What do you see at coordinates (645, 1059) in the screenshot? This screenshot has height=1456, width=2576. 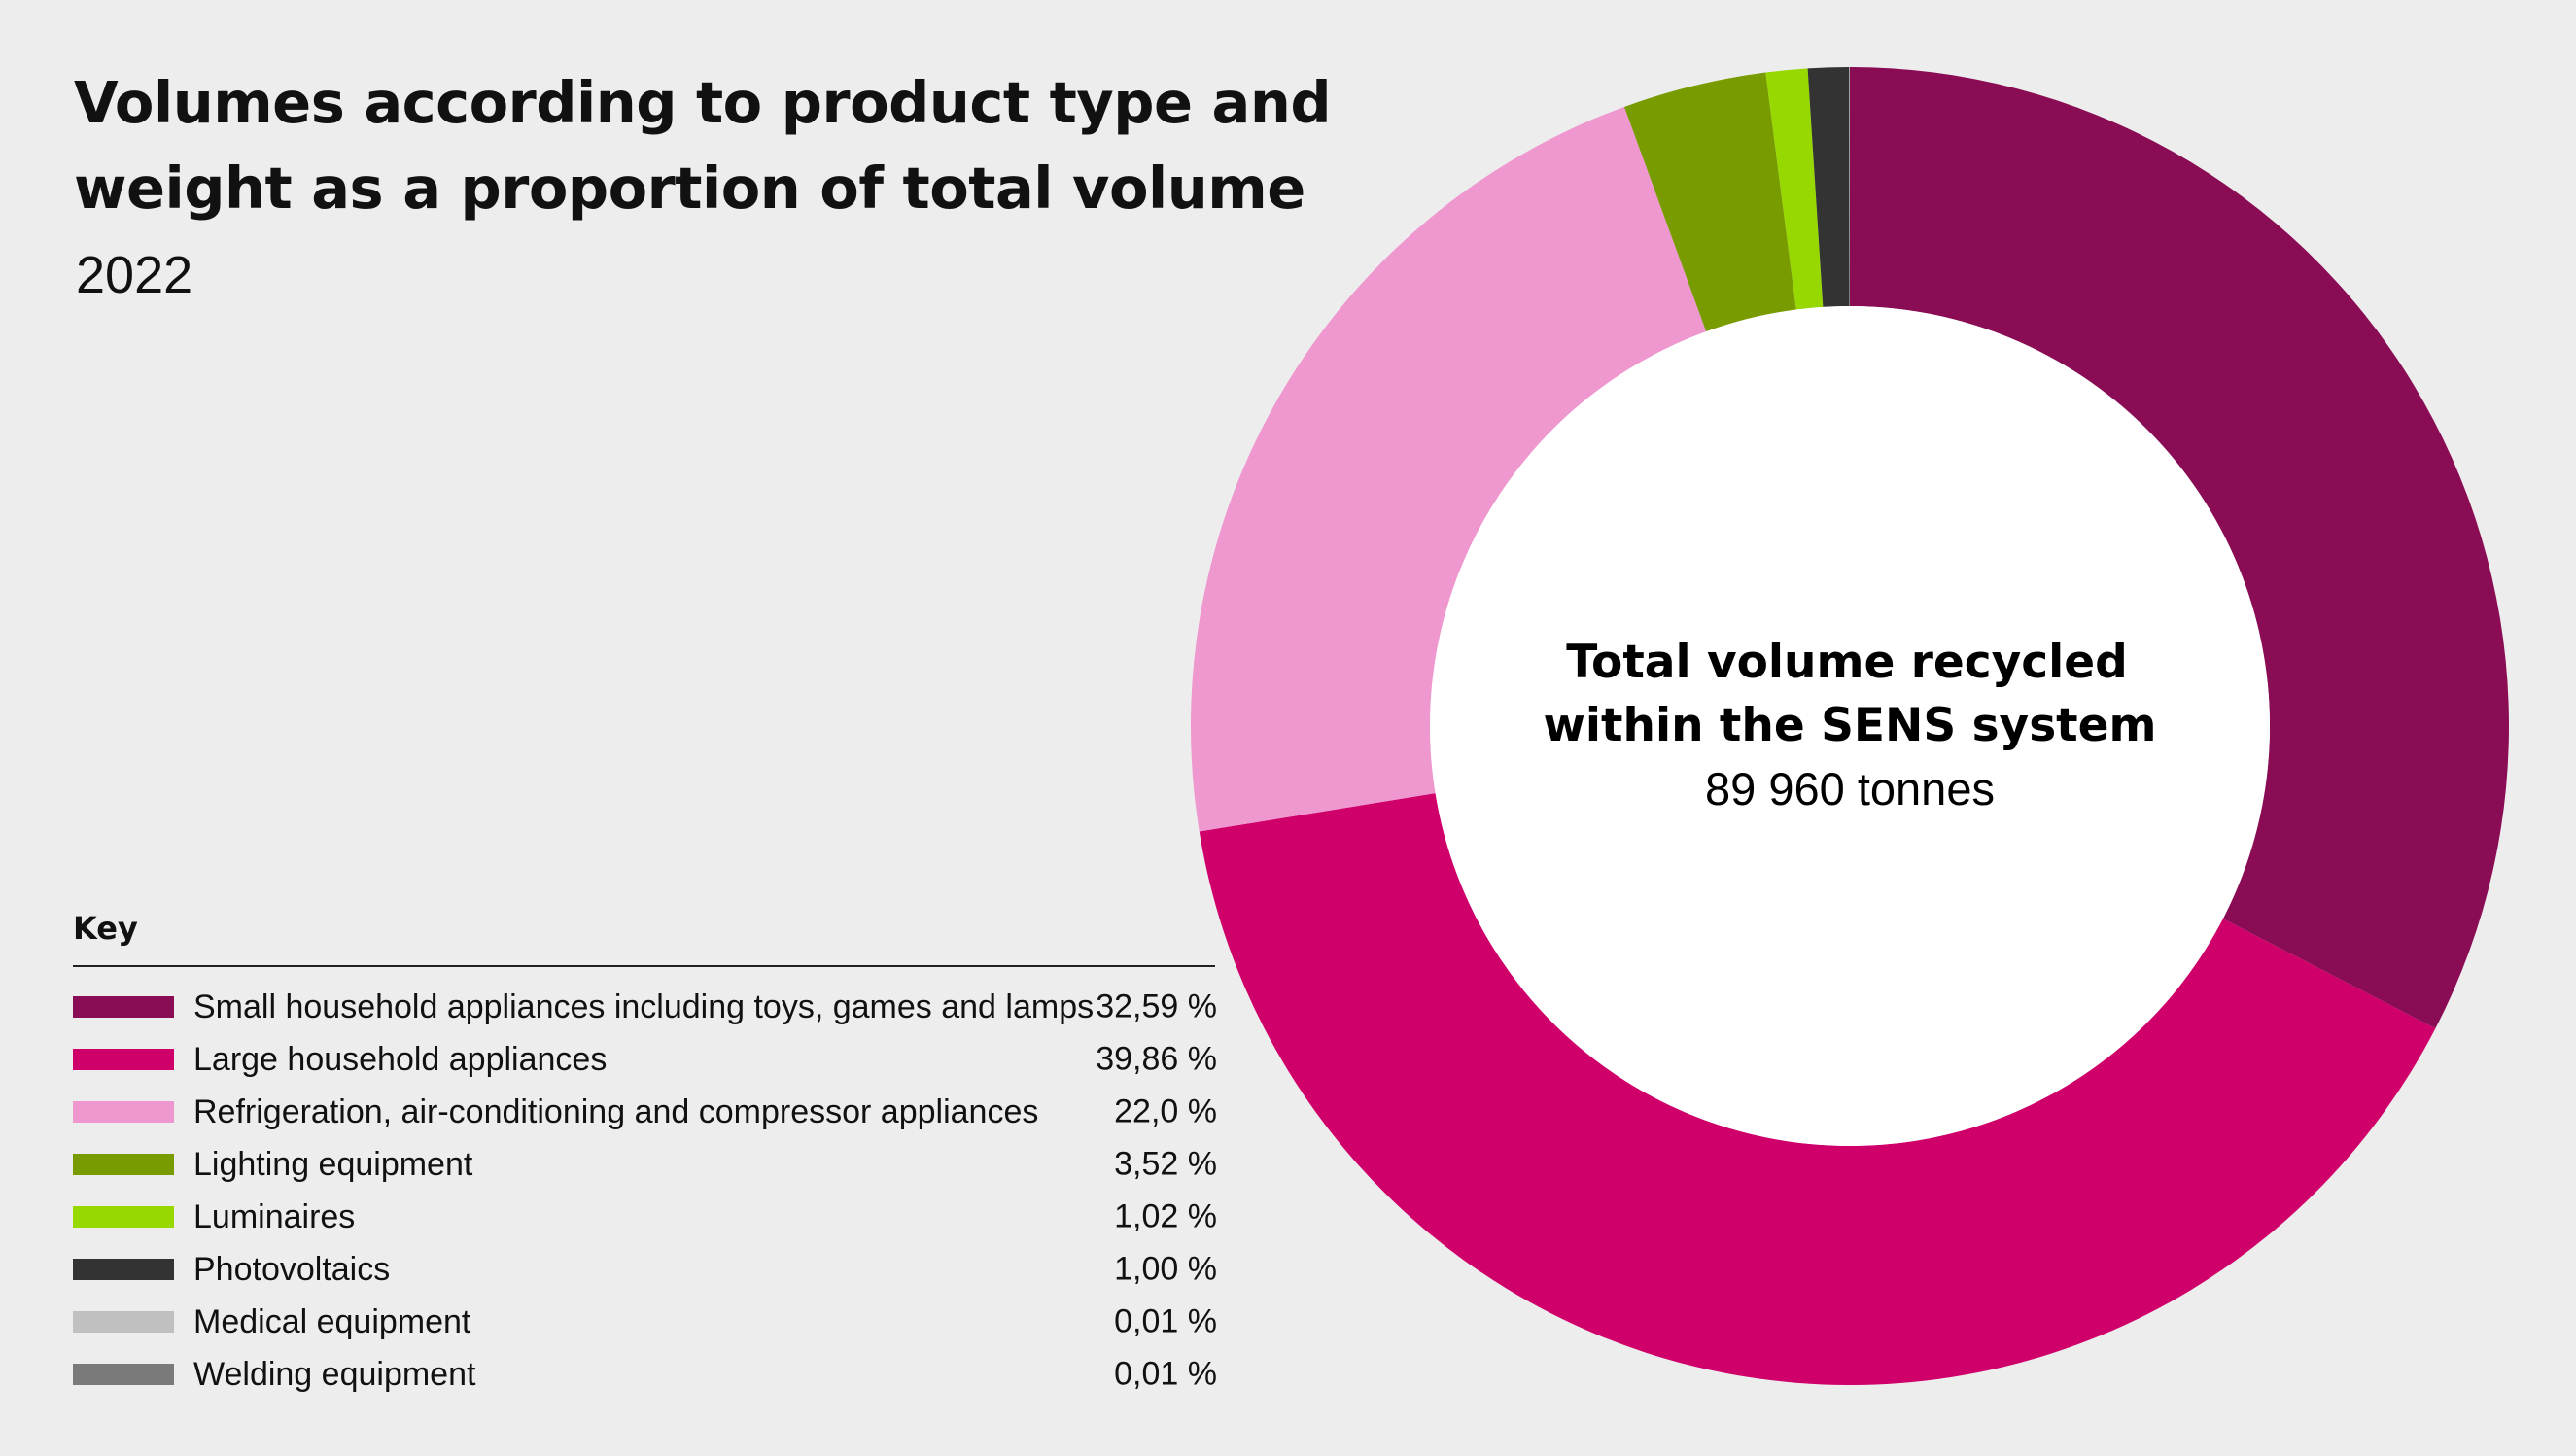 I see `legend-item: Large household appliances 39,86 %` at bounding box center [645, 1059].